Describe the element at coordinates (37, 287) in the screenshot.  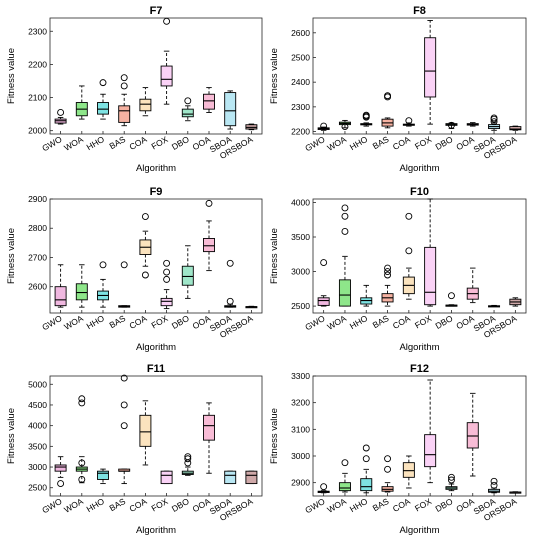
I see `y-tick-label: 2600` at that location.